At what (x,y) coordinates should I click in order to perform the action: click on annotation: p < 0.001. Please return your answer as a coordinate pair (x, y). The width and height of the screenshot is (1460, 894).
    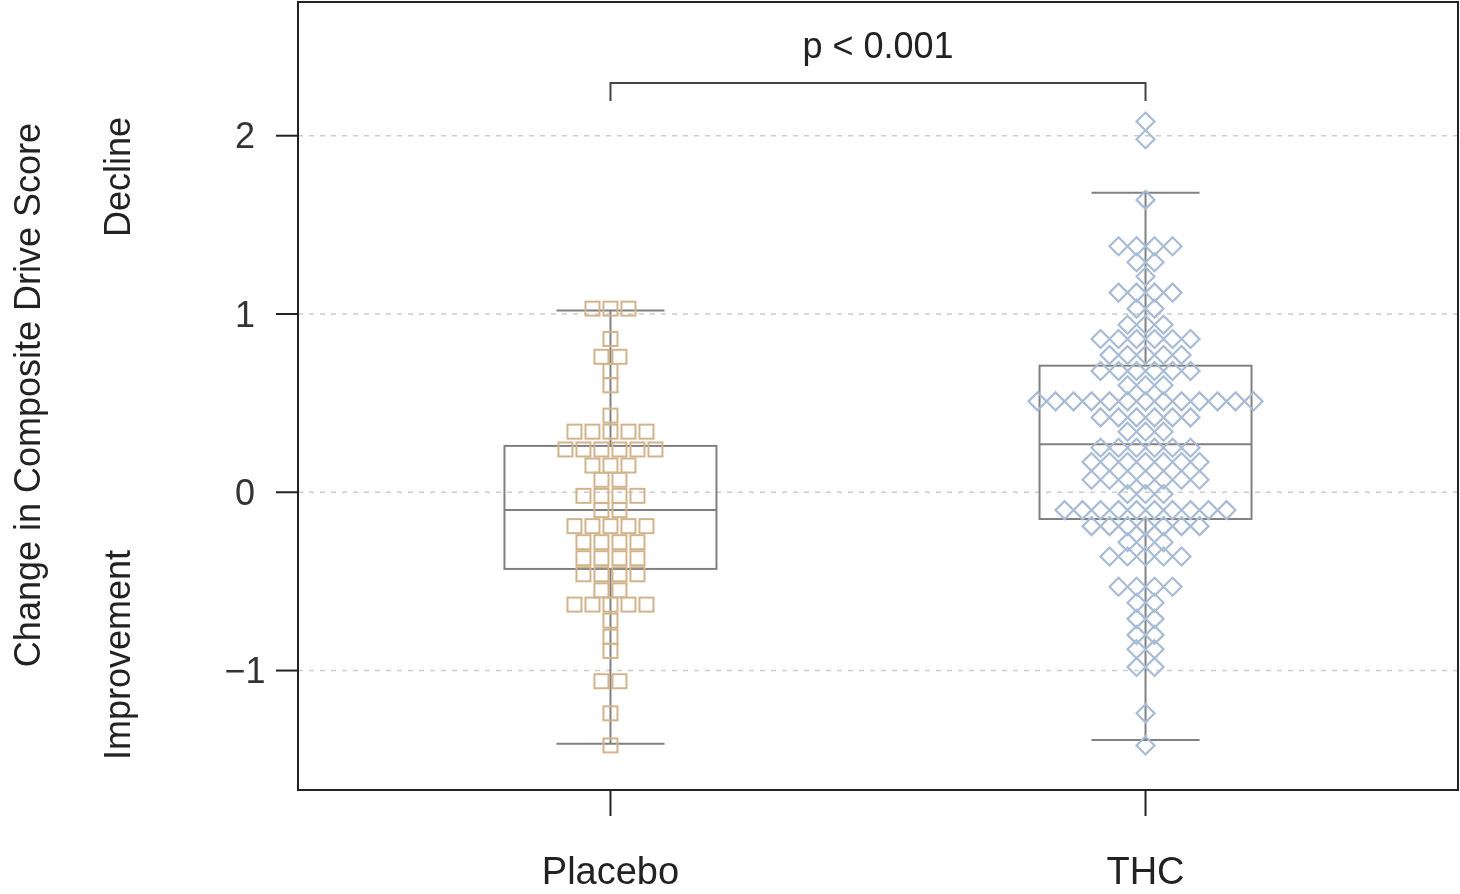
    Looking at the image, I should click on (878, 45).